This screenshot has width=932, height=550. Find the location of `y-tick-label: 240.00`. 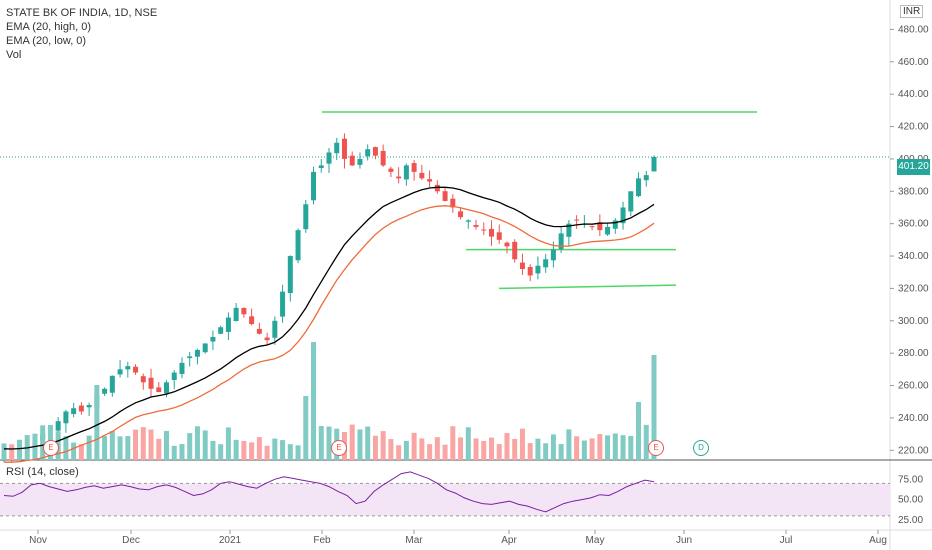

y-tick-label: 240.00 is located at coordinates (913, 418).